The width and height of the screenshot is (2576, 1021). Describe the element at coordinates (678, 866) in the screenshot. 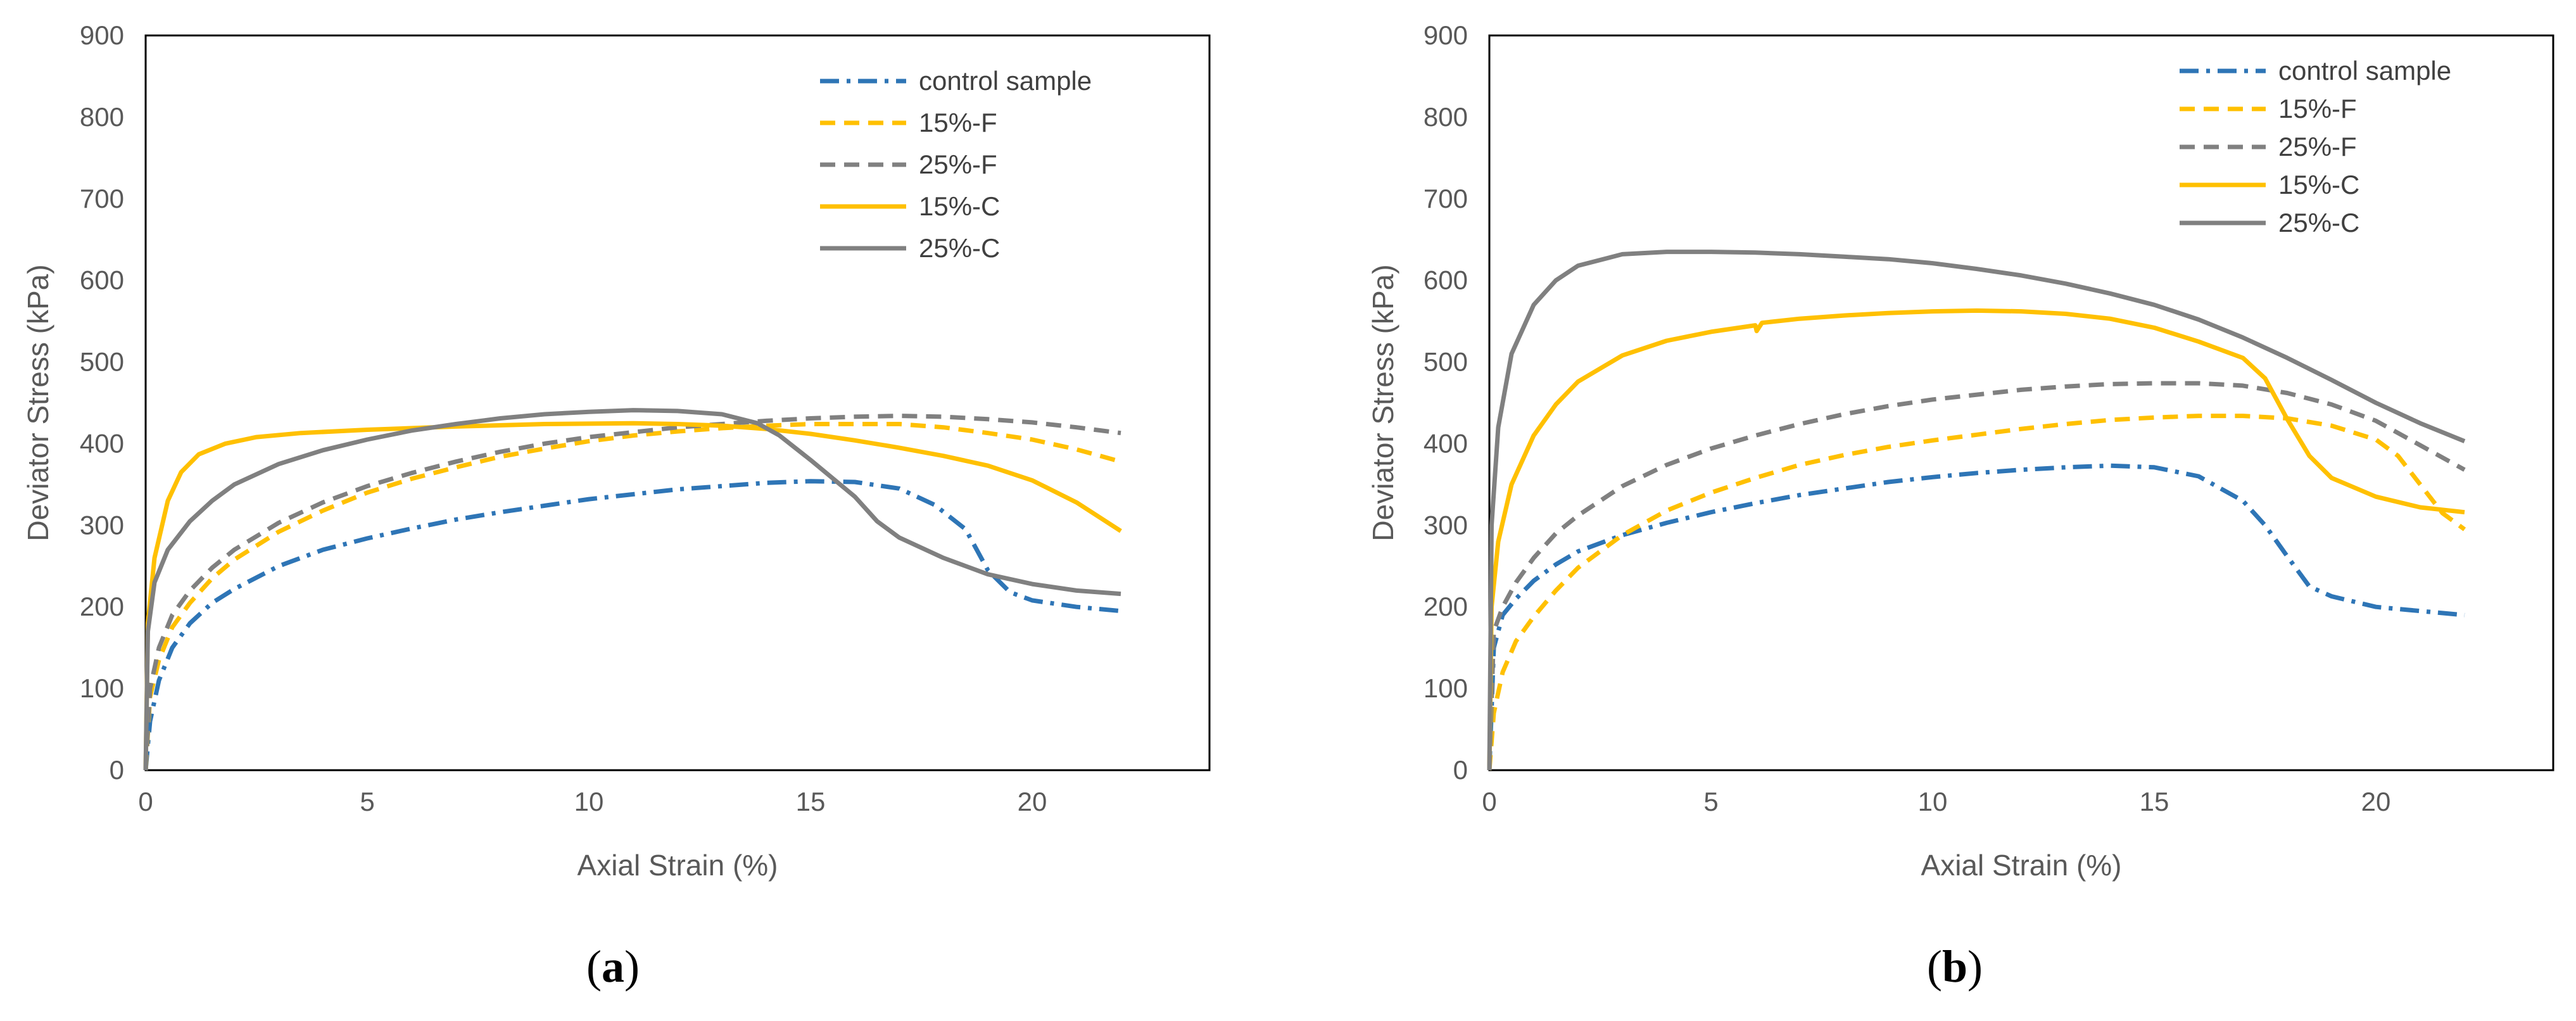

I see `x-axis-title-a: Axial Strain (%)` at that location.